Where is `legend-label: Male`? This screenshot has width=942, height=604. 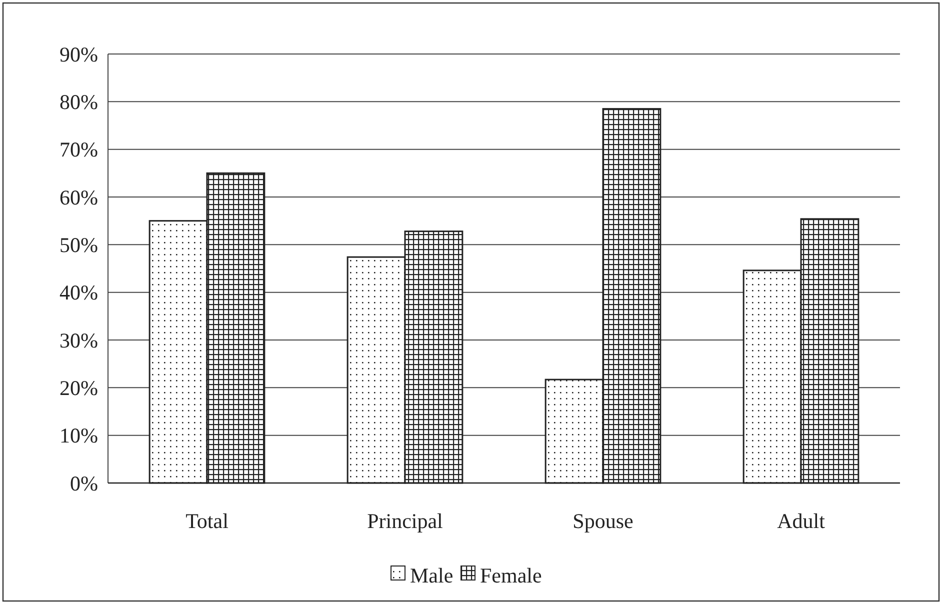 legend-label: Male is located at coordinates (432, 575).